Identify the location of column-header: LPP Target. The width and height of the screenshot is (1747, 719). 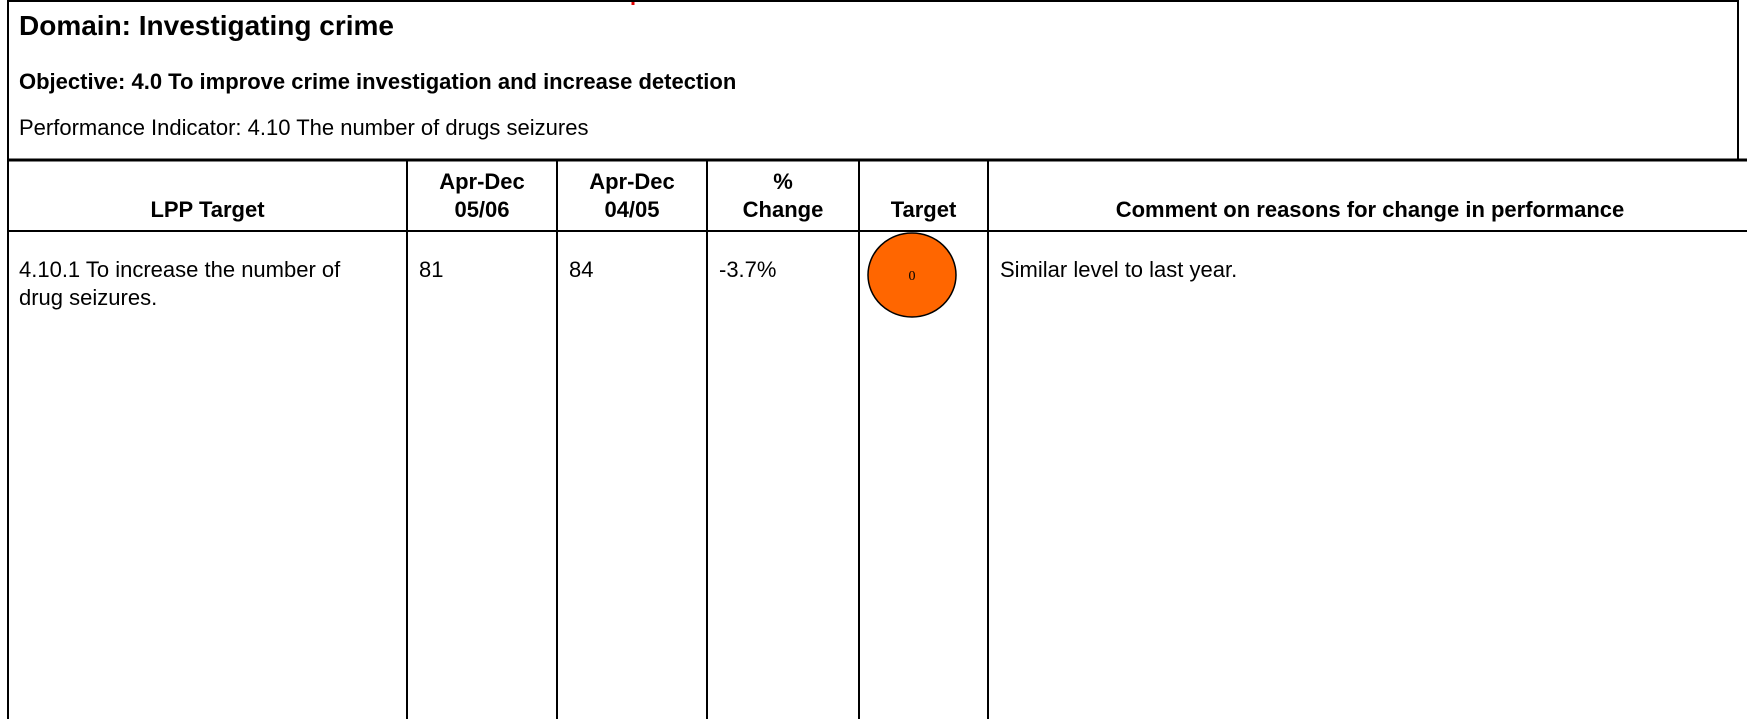
(207, 209).